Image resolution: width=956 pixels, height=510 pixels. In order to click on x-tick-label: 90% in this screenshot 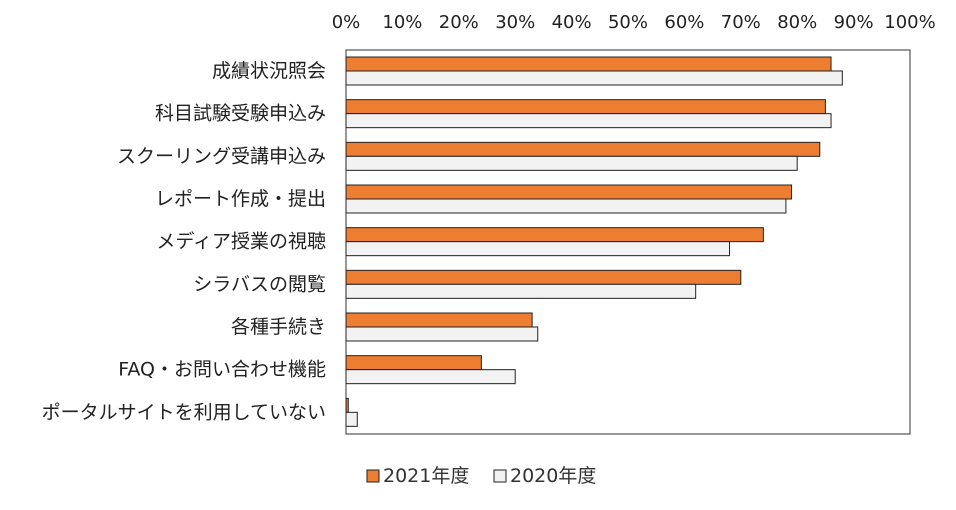, I will do `click(854, 22)`.